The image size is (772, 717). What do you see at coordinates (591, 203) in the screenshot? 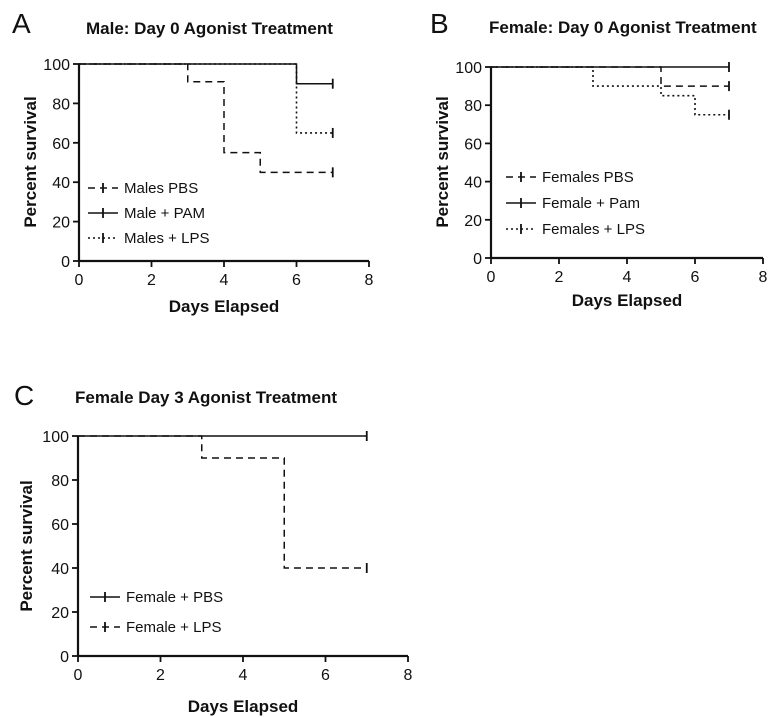
I see `legend-entry: Female + Pam` at bounding box center [591, 203].